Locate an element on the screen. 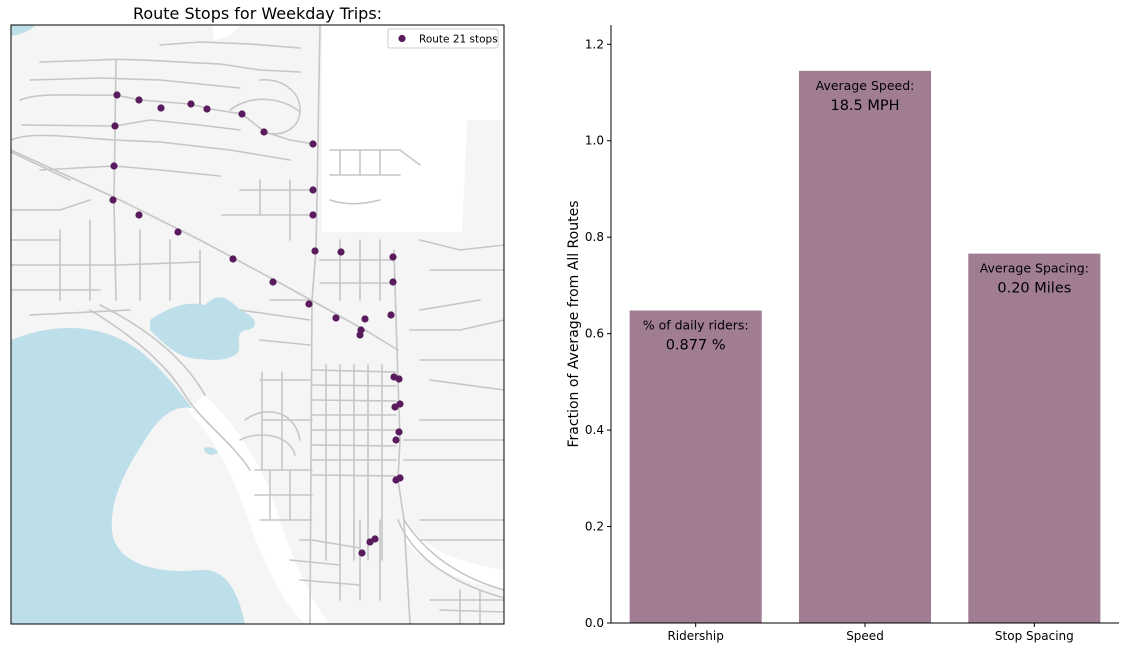 The height and width of the screenshot is (650, 1126). bar-annotation-label: Average Spacing: is located at coordinates (1034, 268).